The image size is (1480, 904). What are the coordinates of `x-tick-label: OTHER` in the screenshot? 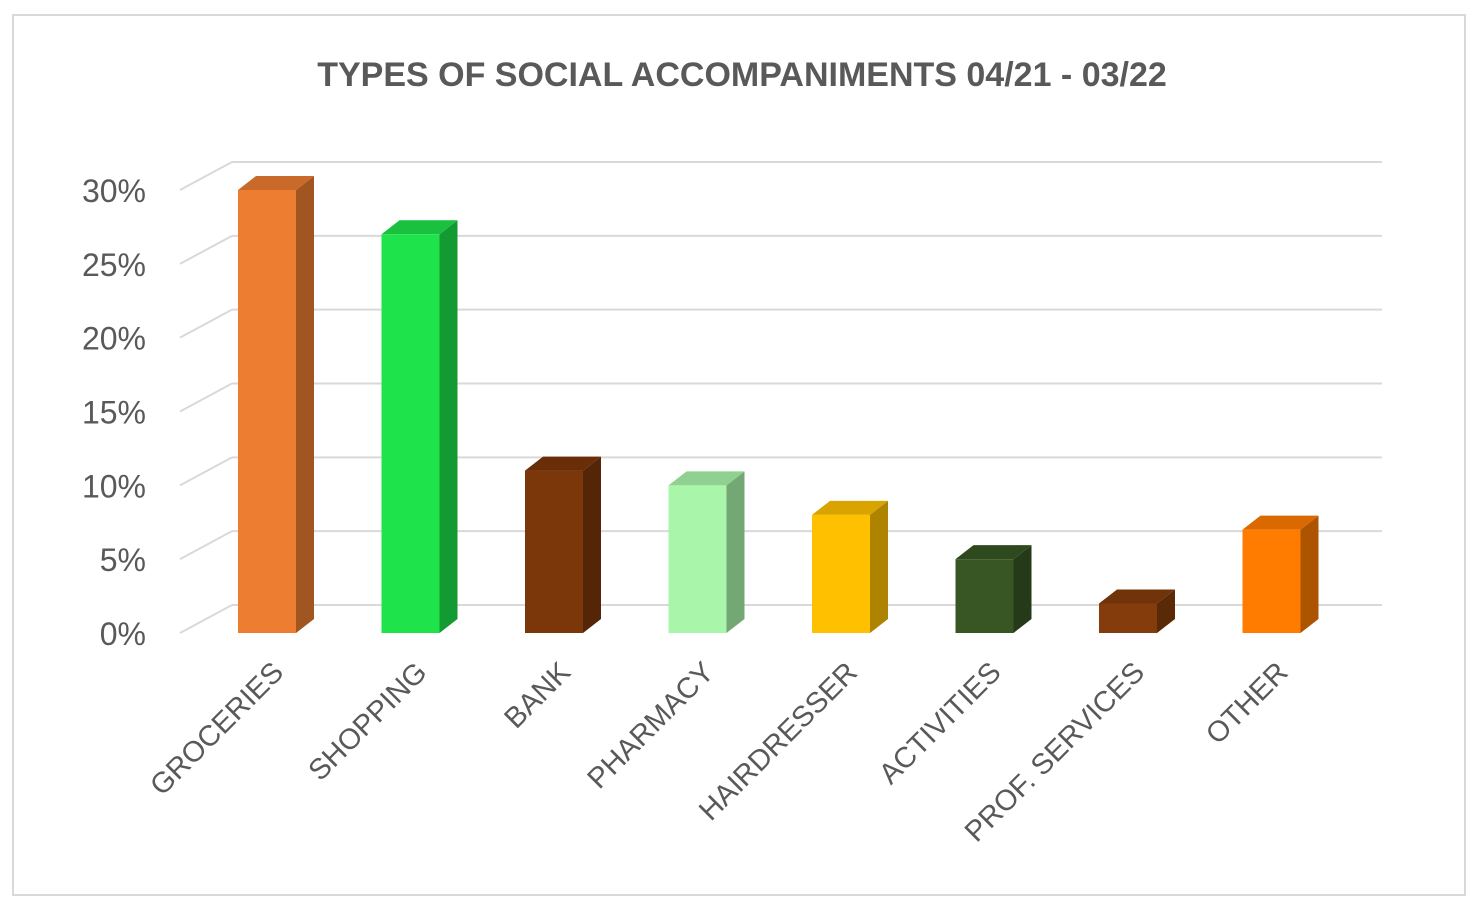 It's located at (1247, 703).